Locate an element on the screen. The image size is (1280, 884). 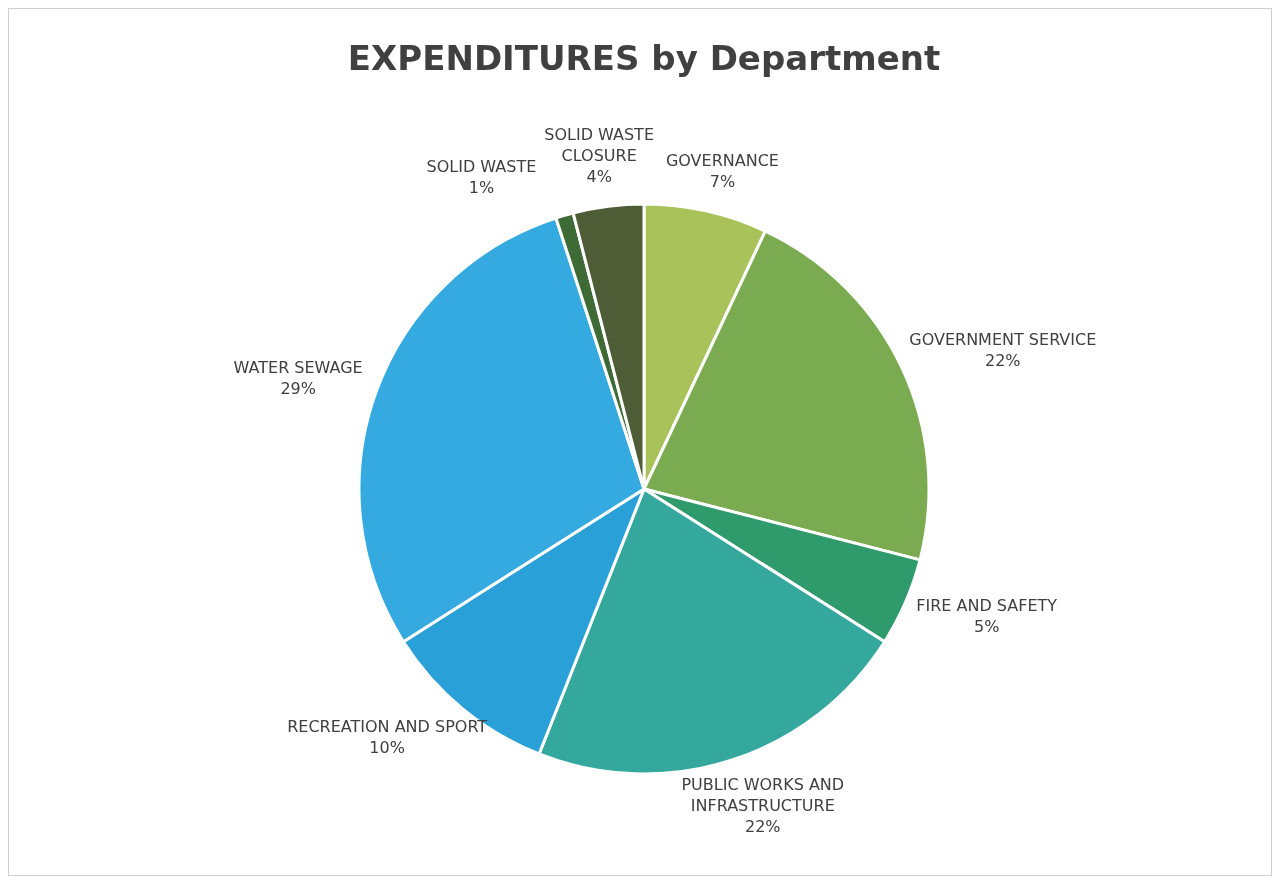
slice-label: WATER SEWAGE is located at coordinates (298, 367).